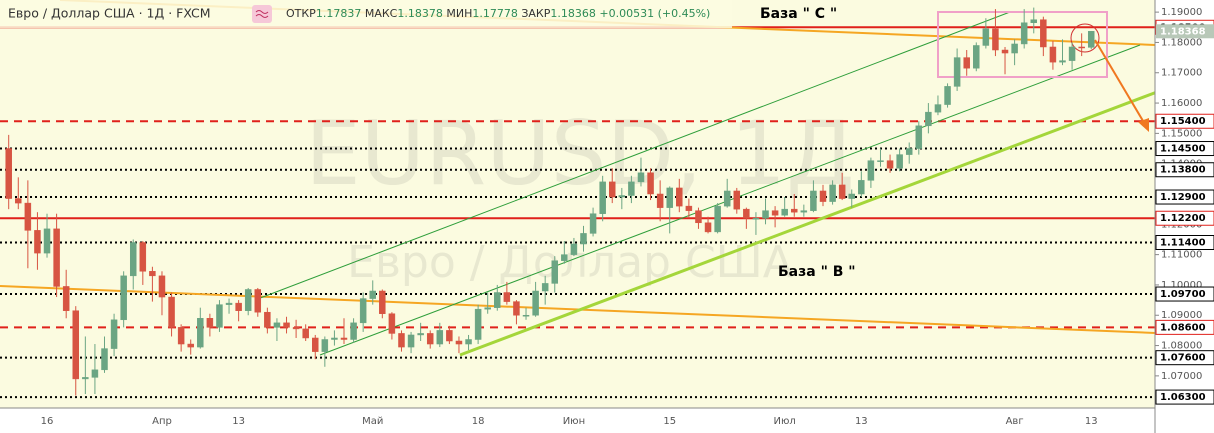  What do you see at coordinates (1181, 133) in the screenshot?
I see `y-tick-label: 1.15000` at bounding box center [1181, 133].